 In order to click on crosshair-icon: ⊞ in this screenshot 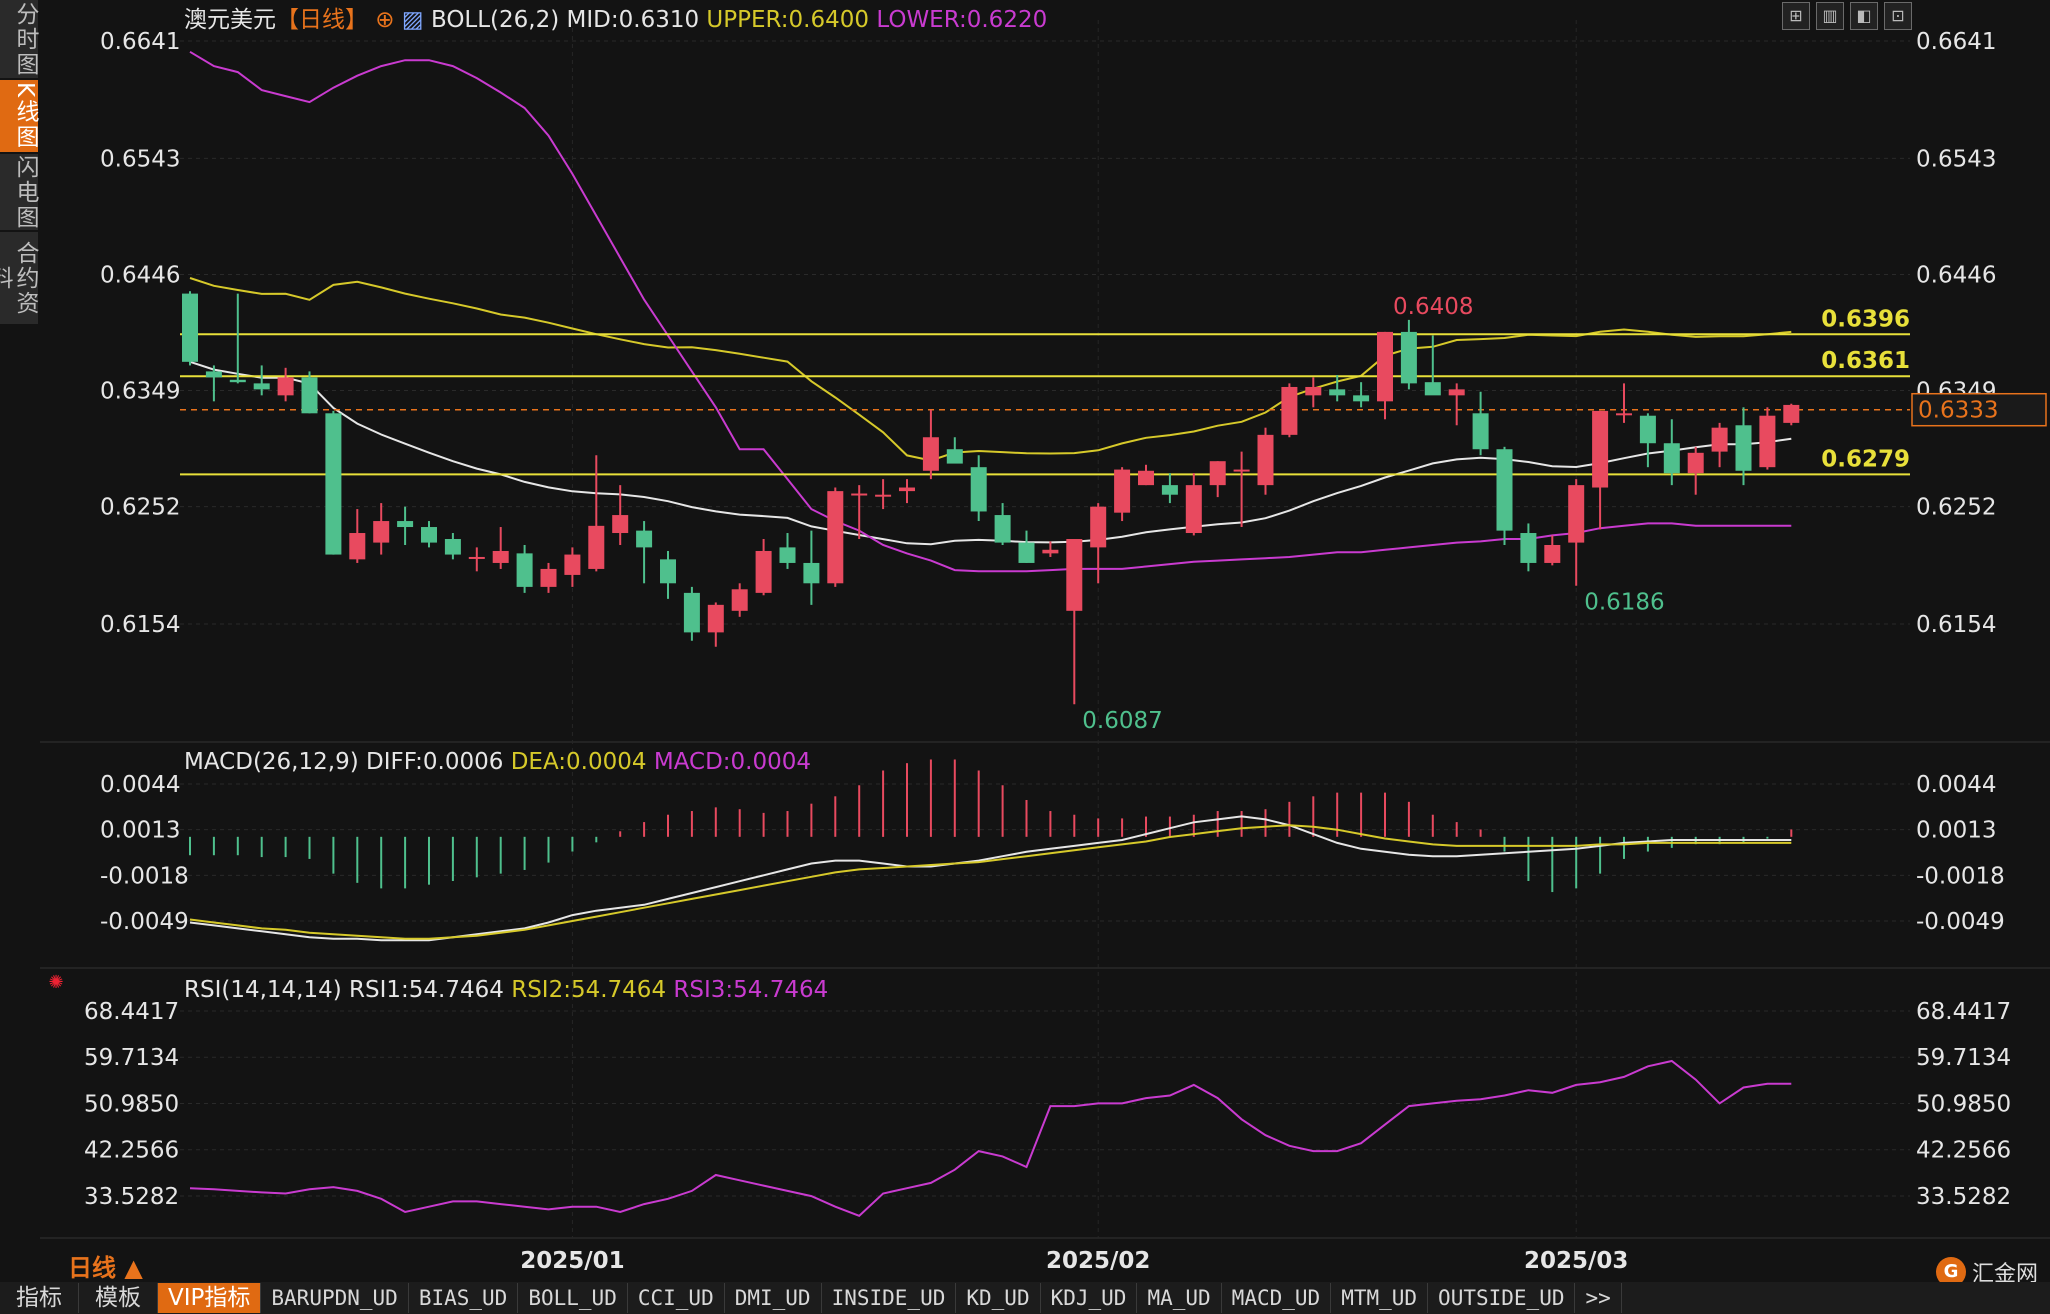, I will do `click(1796, 16)`.